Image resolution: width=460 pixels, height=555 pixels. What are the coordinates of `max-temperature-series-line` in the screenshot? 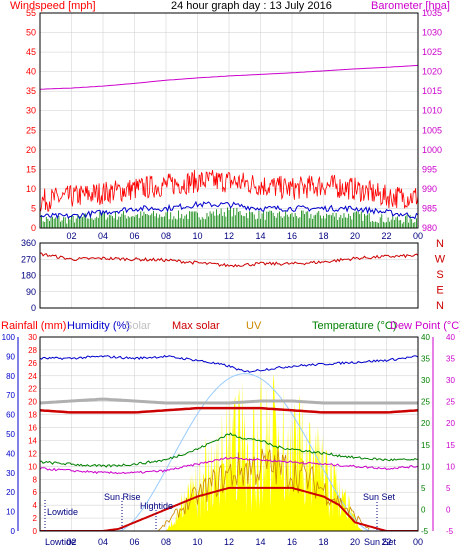 It's located at (229, 410).